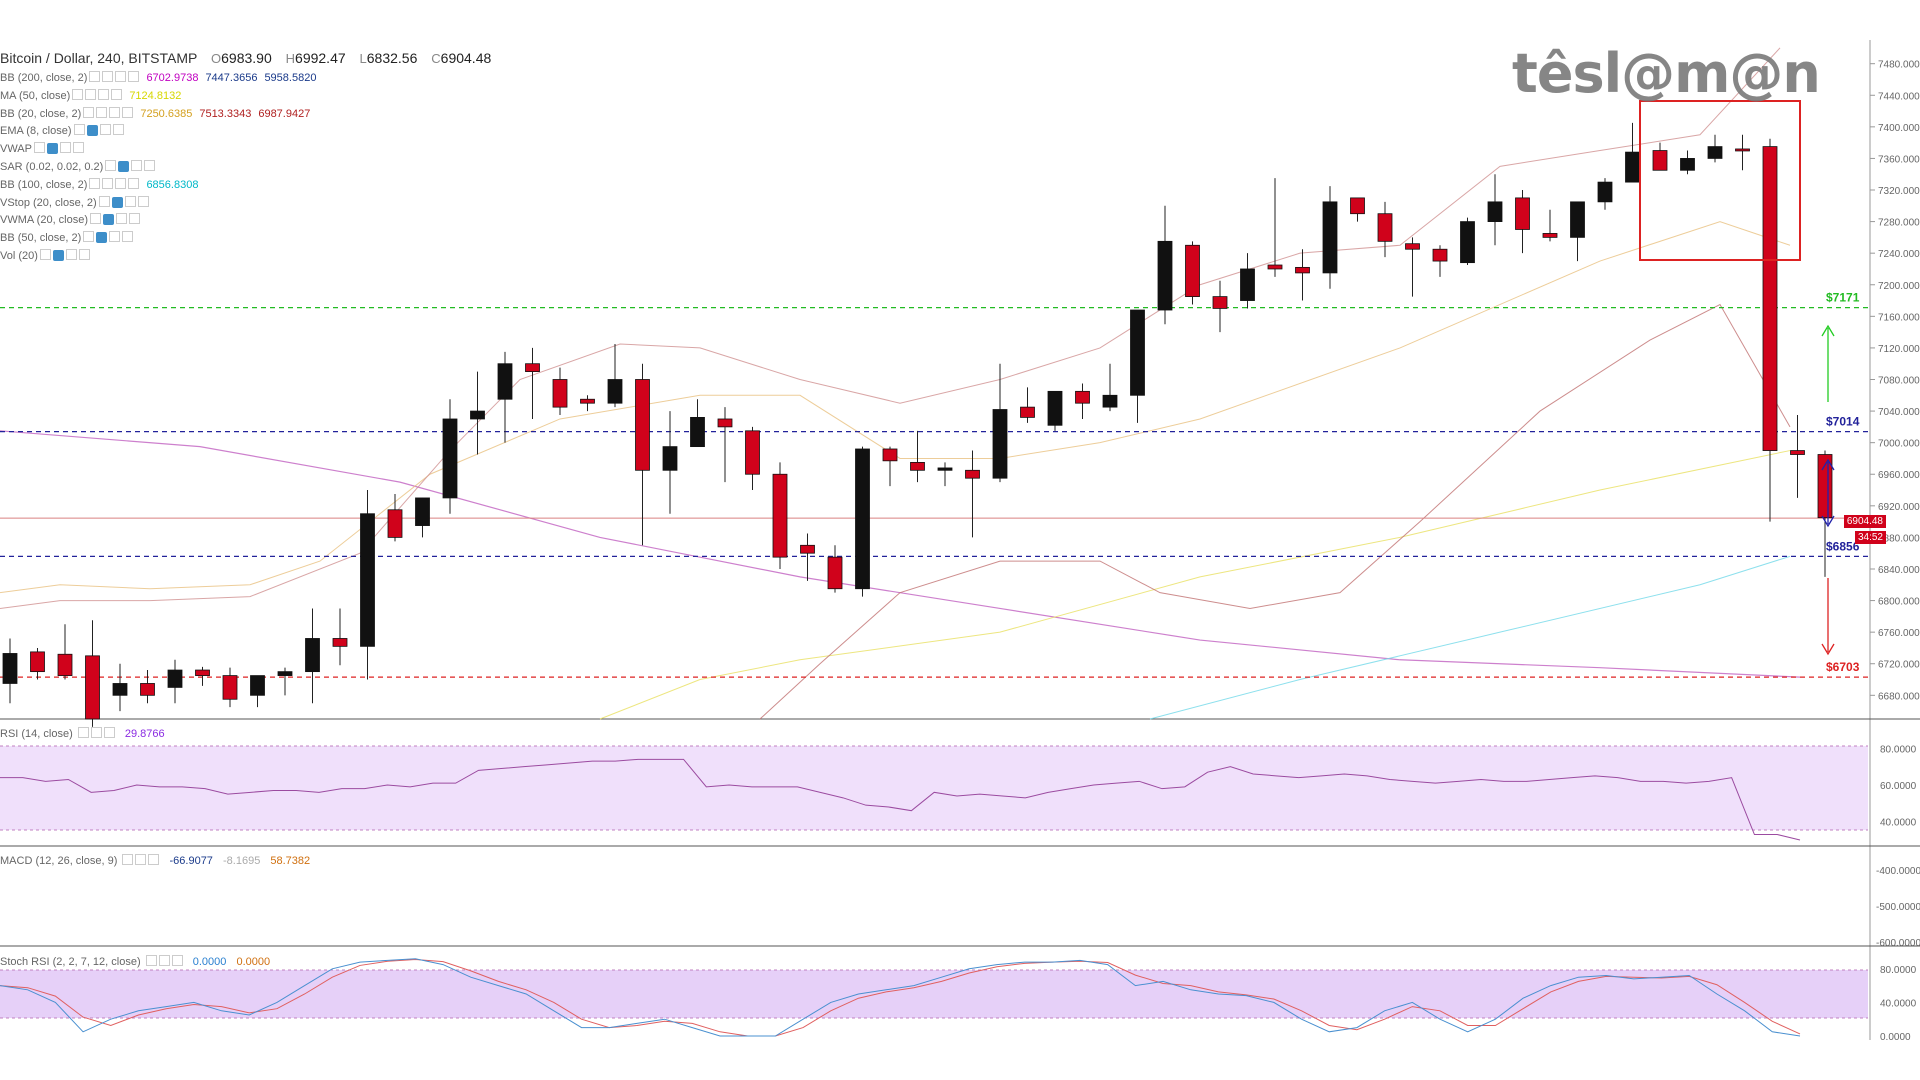 This screenshot has width=1920, height=1080. Describe the element at coordinates (35, 95) in the screenshot. I see `indicator-label: MA (50, close)` at that location.